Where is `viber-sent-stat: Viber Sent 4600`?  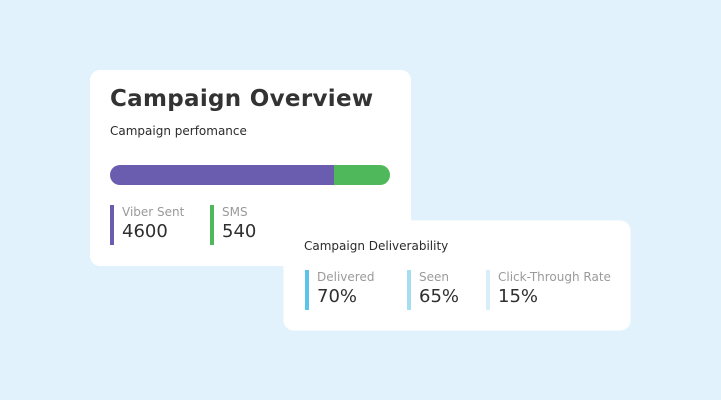 viber-sent-stat: Viber Sent 4600 is located at coordinates (147, 225).